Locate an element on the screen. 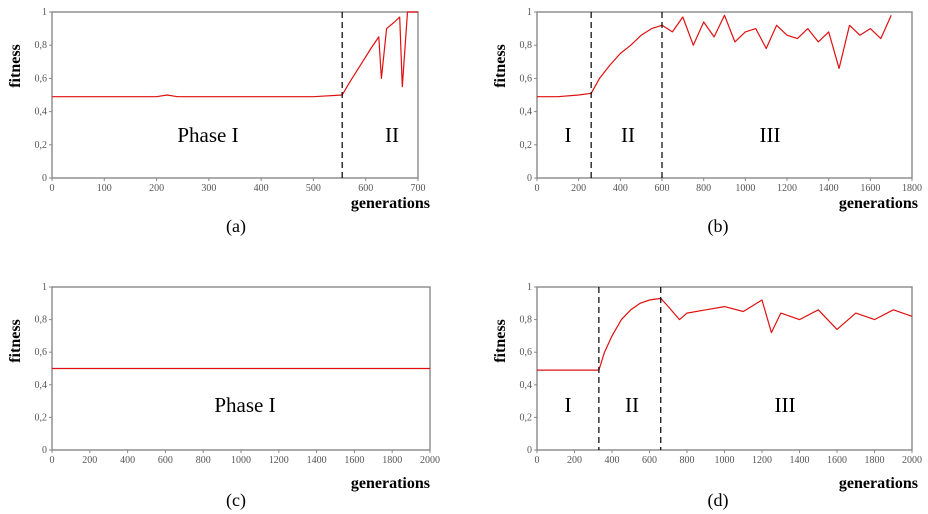  panel-caption: (c) is located at coordinates (236, 500).